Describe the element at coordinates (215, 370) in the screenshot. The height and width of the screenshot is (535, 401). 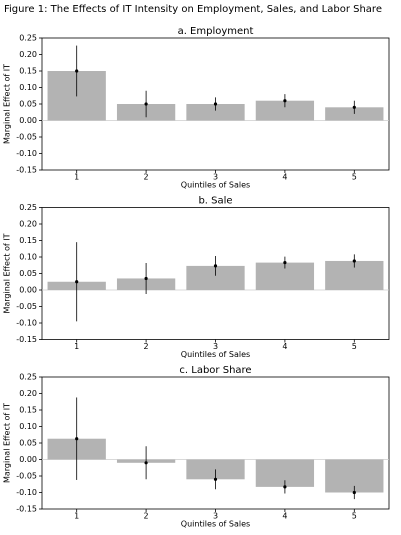
I see `subplot-title: c. Labor Share` at that location.